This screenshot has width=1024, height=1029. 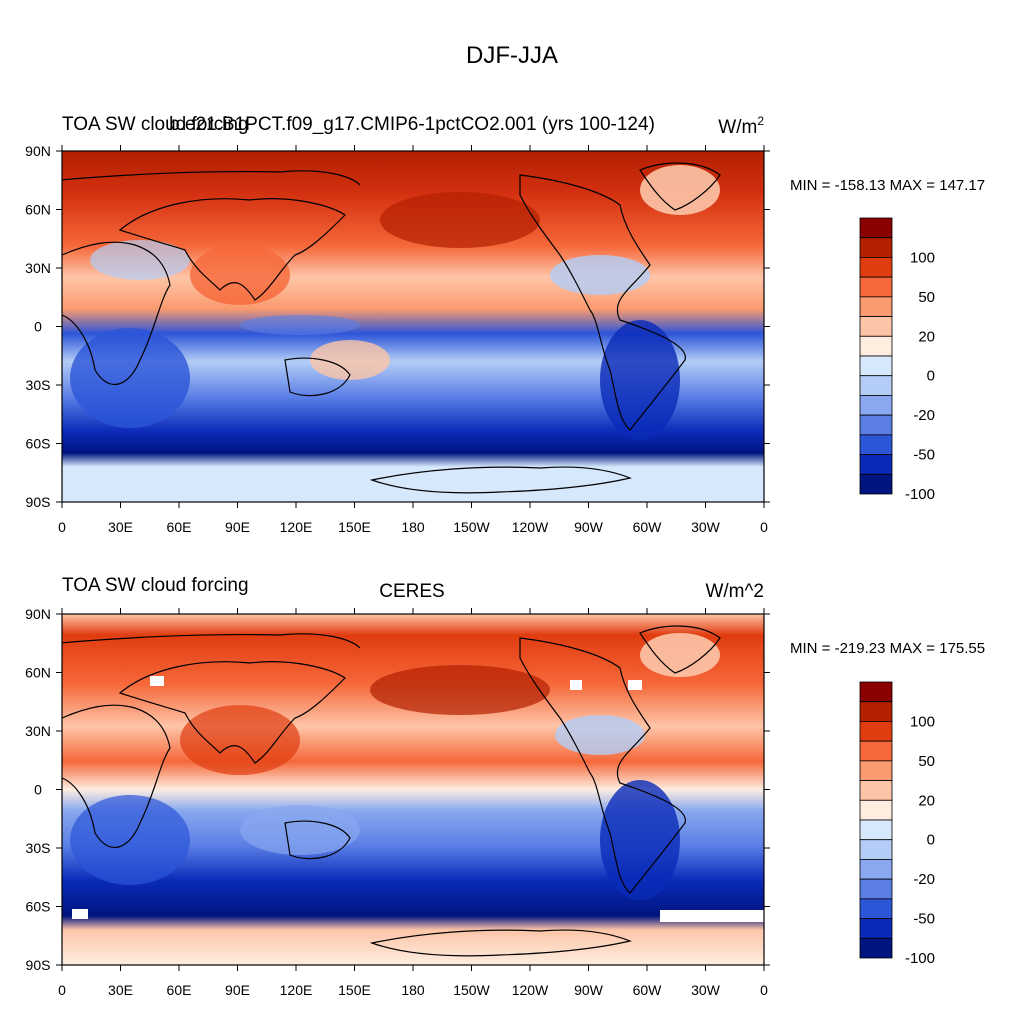 What do you see at coordinates (237, 990) in the screenshot?
I see `x-tick-label: 90E` at bounding box center [237, 990].